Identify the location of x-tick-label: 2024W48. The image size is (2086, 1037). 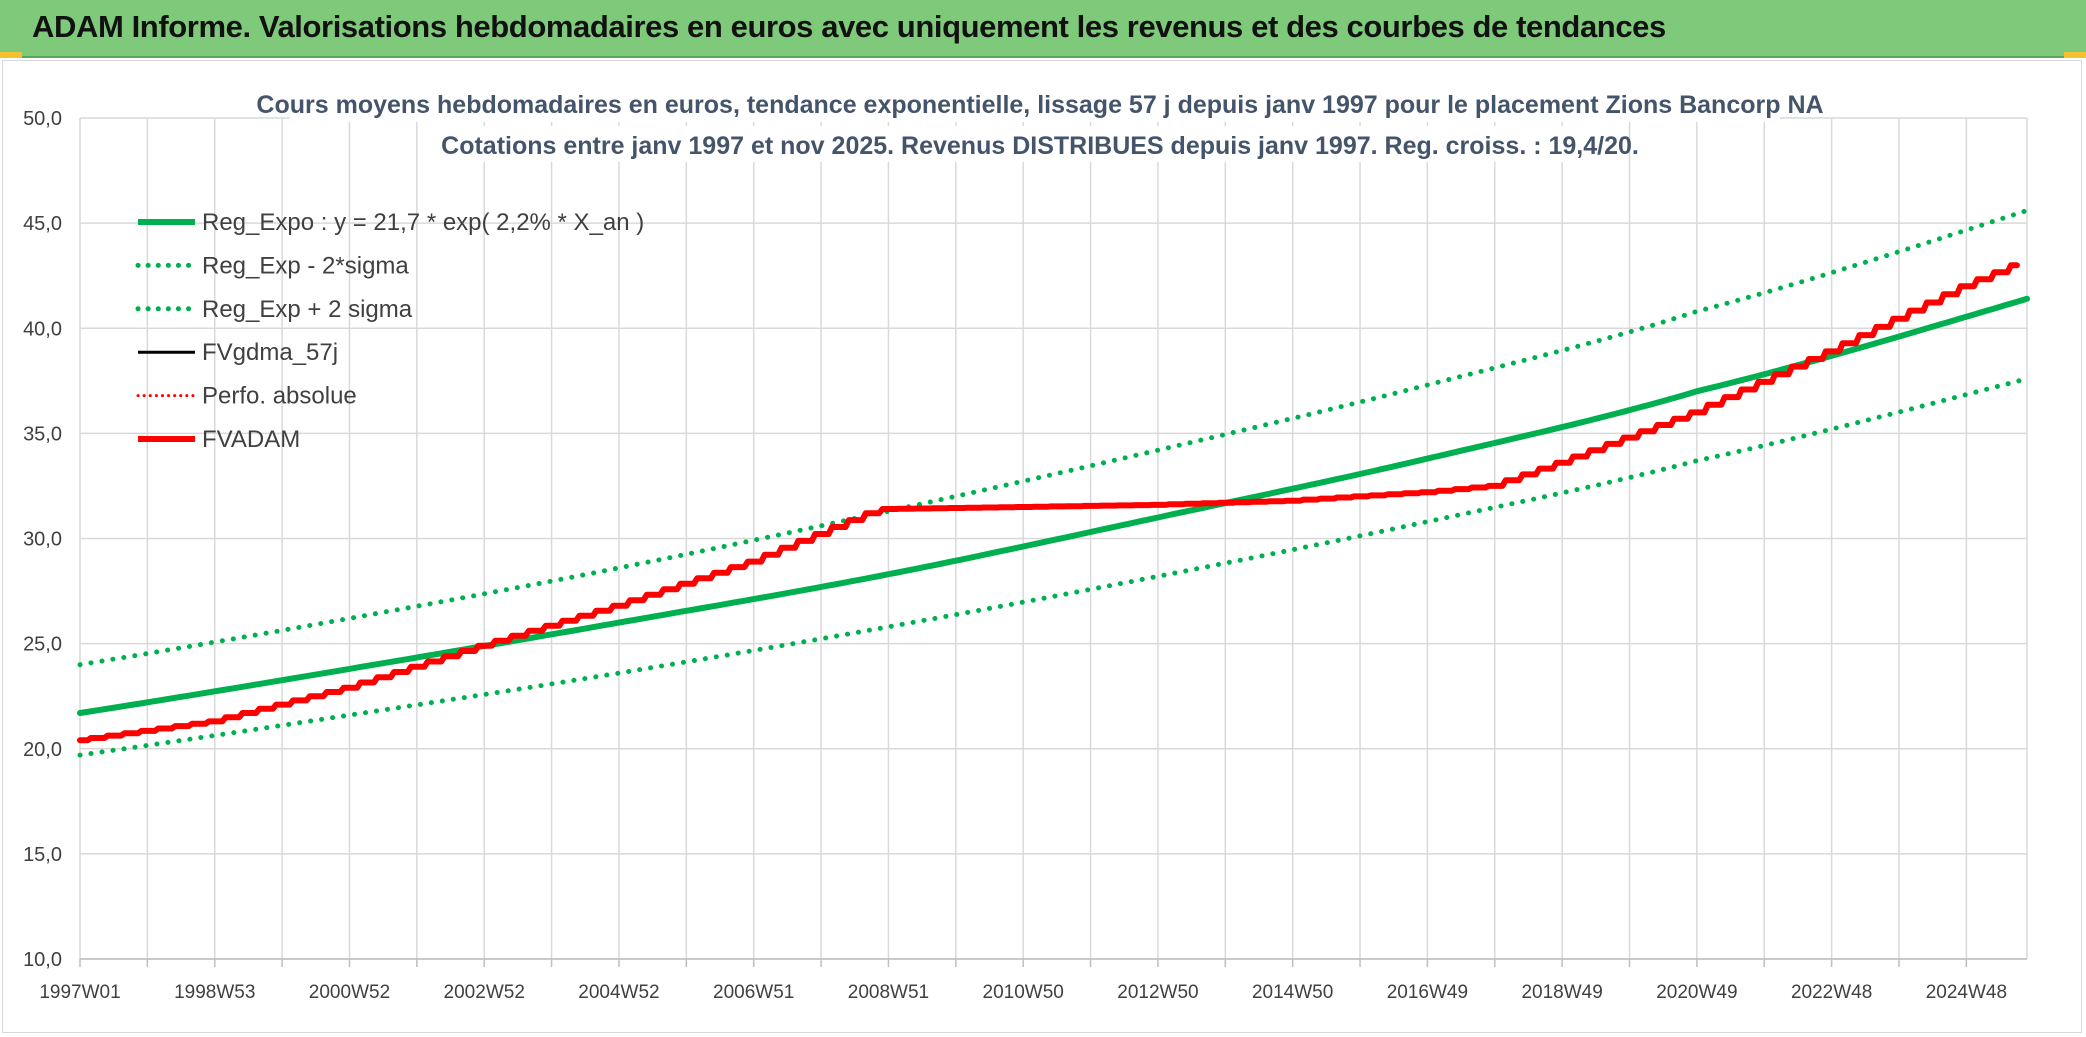
(1966, 992).